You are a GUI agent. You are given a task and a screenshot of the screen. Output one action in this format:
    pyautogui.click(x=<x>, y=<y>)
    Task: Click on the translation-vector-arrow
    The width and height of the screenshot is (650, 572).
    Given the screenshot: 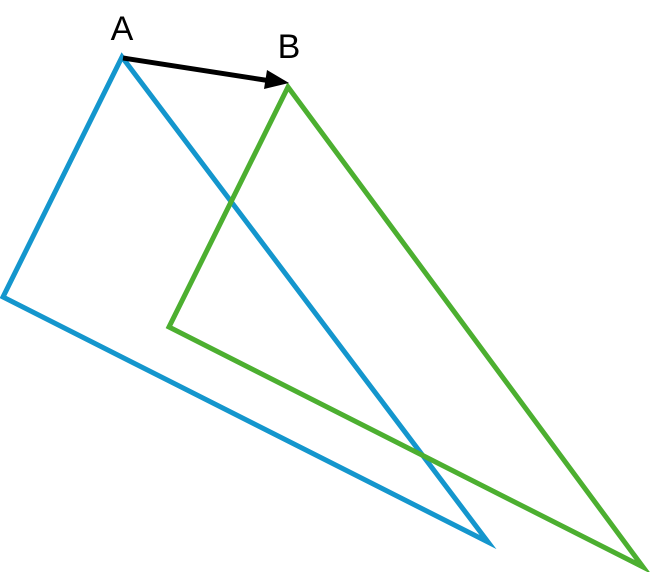 What is the action you would take?
    pyautogui.click(x=205, y=72)
    